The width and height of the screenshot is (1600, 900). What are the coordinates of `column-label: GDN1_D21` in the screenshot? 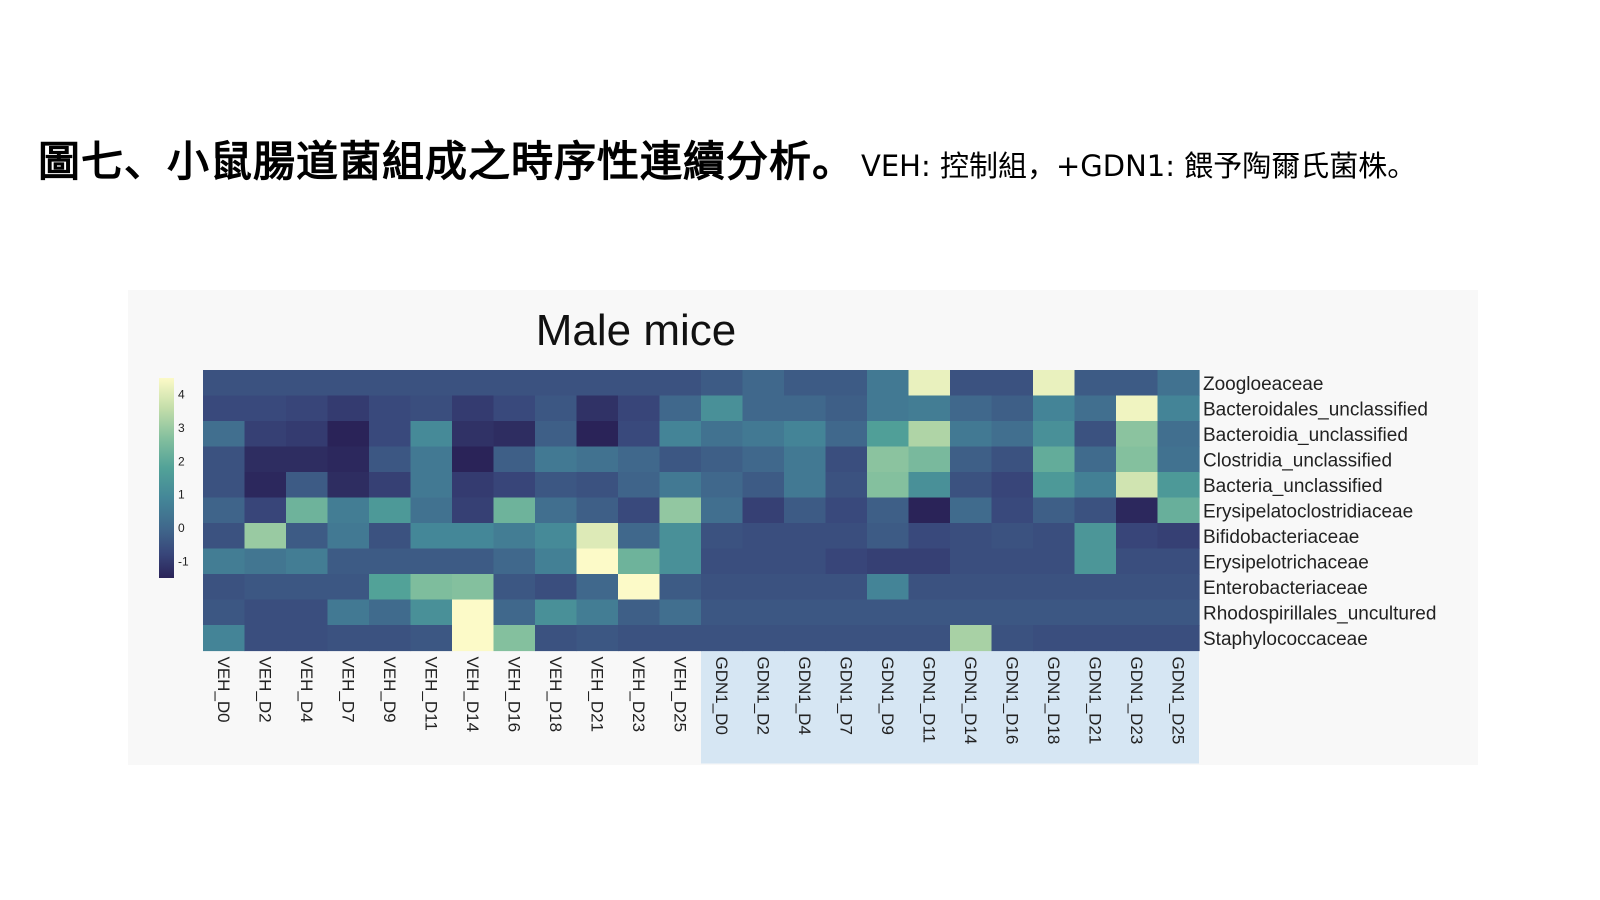 It's located at (1094, 701).